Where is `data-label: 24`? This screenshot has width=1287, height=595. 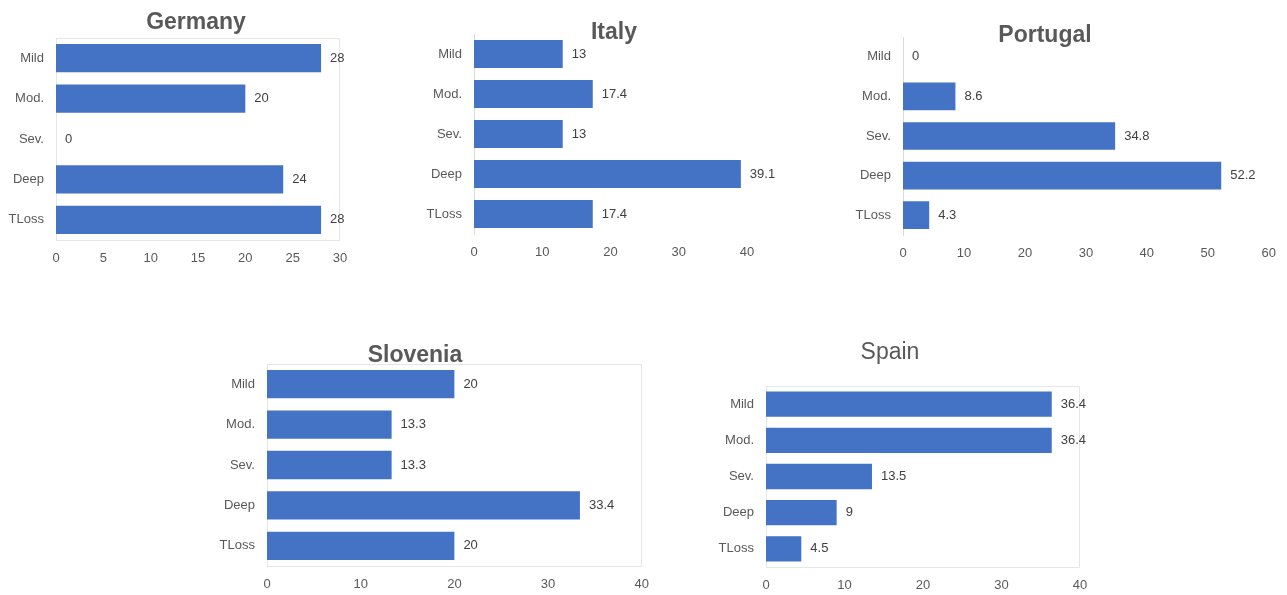 data-label: 24 is located at coordinates (299, 178).